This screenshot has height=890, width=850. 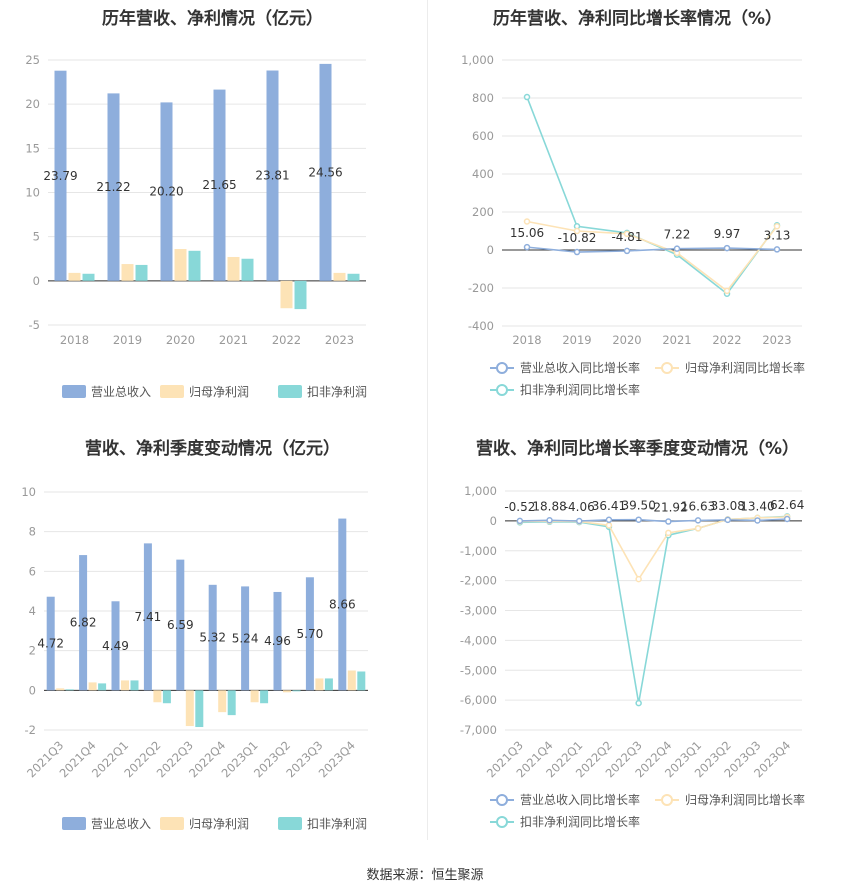 What do you see at coordinates (342, 604) in the screenshot?
I see `data-label: 8.66` at bounding box center [342, 604].